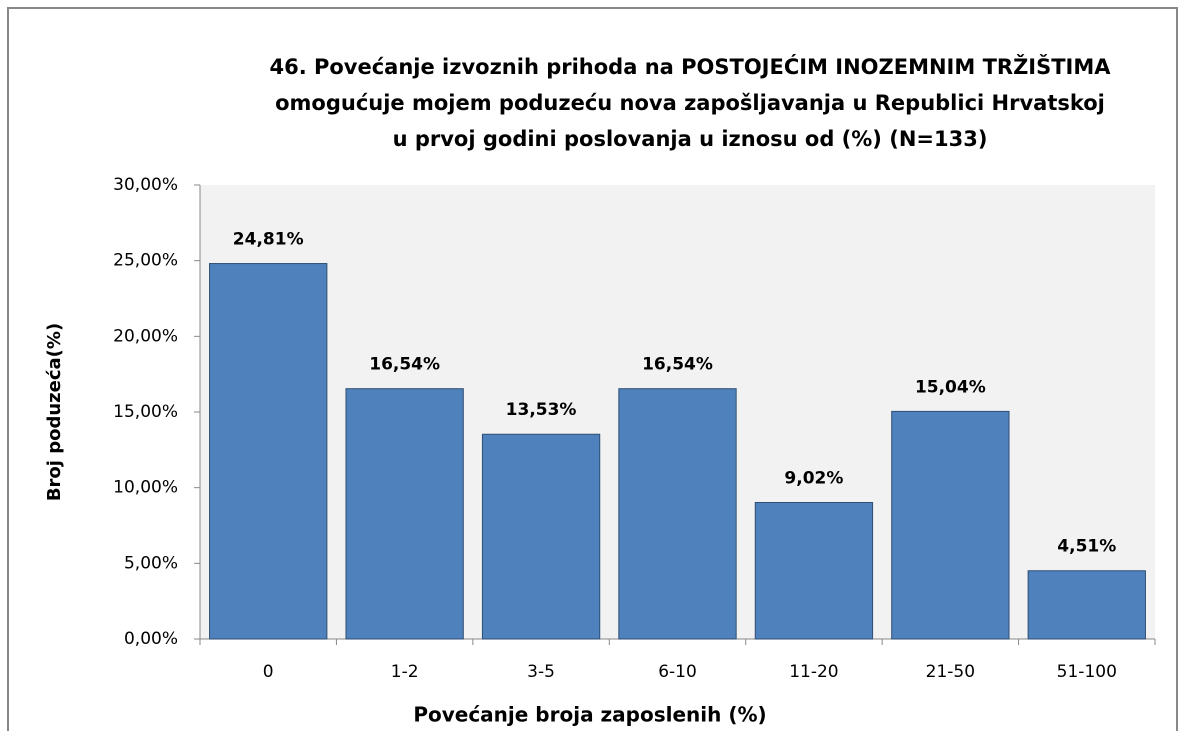 The height and width of the screenshot is (731, 1186). Describe the element at coordinates (145, 412) in the screenshot. I see `y-tick-label: 15,00%` at that location.